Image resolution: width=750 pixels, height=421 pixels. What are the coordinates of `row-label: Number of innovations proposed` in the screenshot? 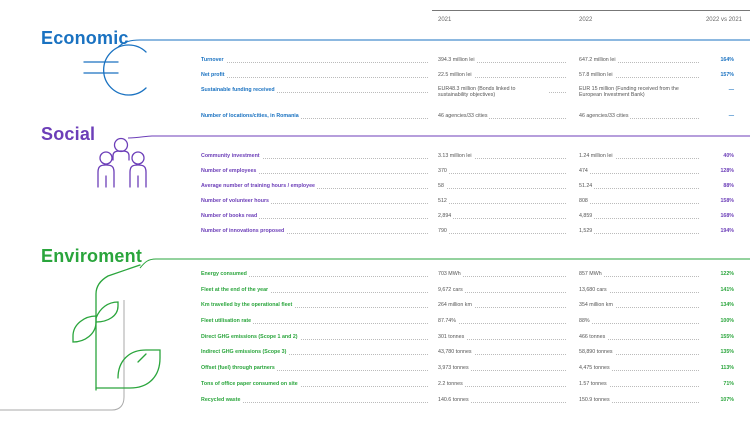 It's located at (244, 231).